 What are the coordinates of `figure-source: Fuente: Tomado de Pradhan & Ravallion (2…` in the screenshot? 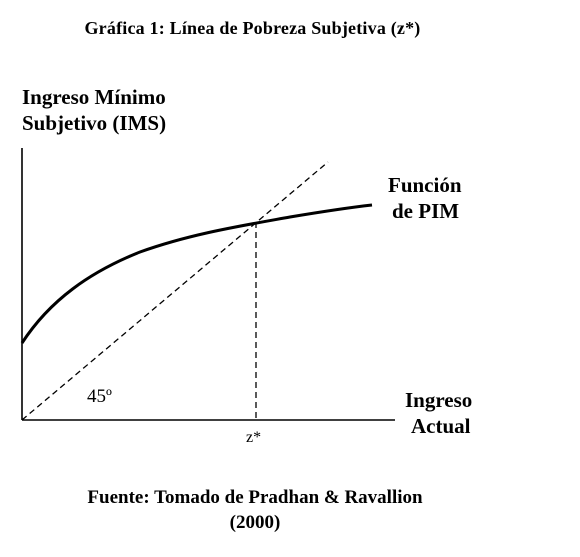 It's located at (255, 510).